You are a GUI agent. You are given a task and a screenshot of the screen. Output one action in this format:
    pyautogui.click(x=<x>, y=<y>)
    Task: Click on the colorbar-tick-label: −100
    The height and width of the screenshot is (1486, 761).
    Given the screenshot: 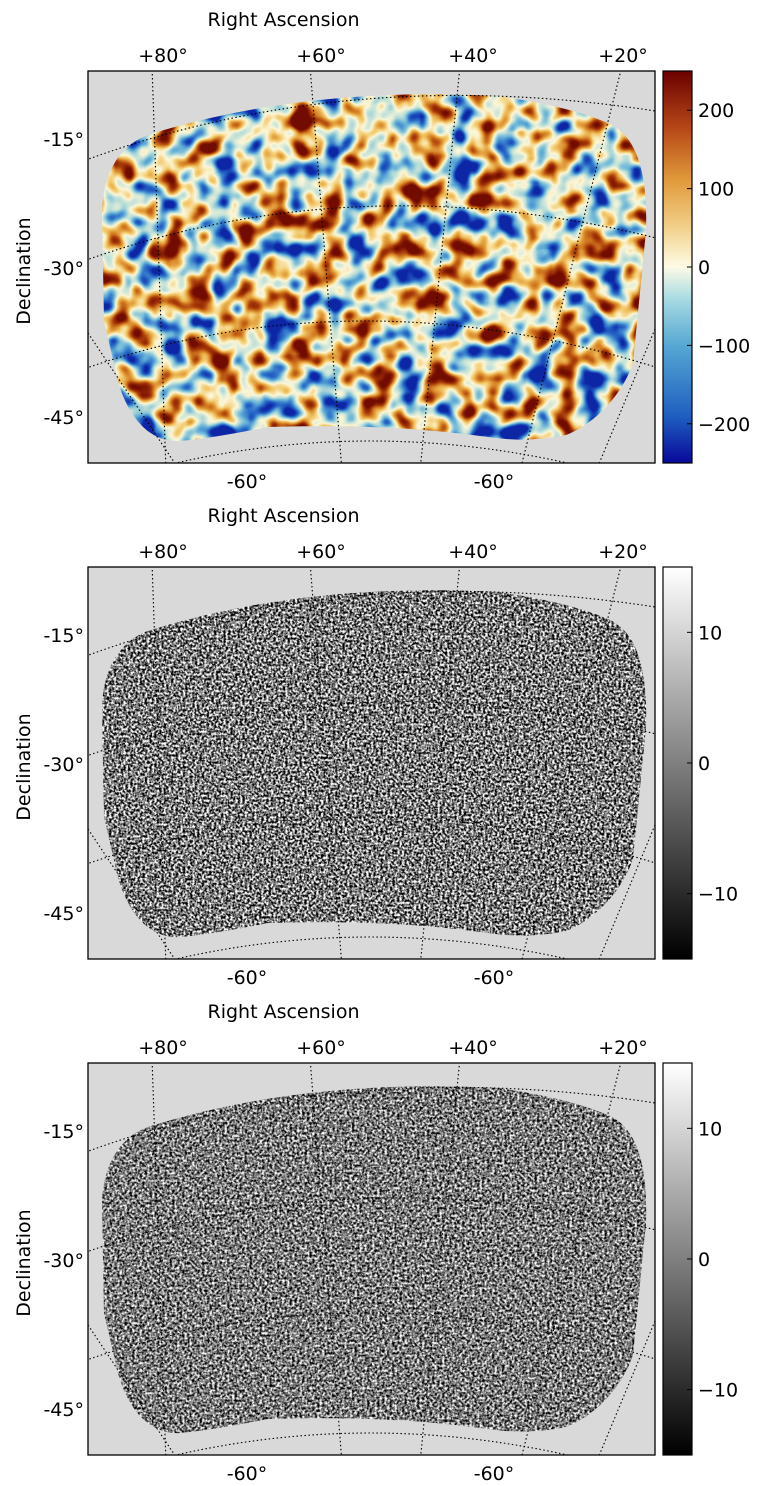 What is the action you would take?
    pyautogui.click(x=724, y=346)
    